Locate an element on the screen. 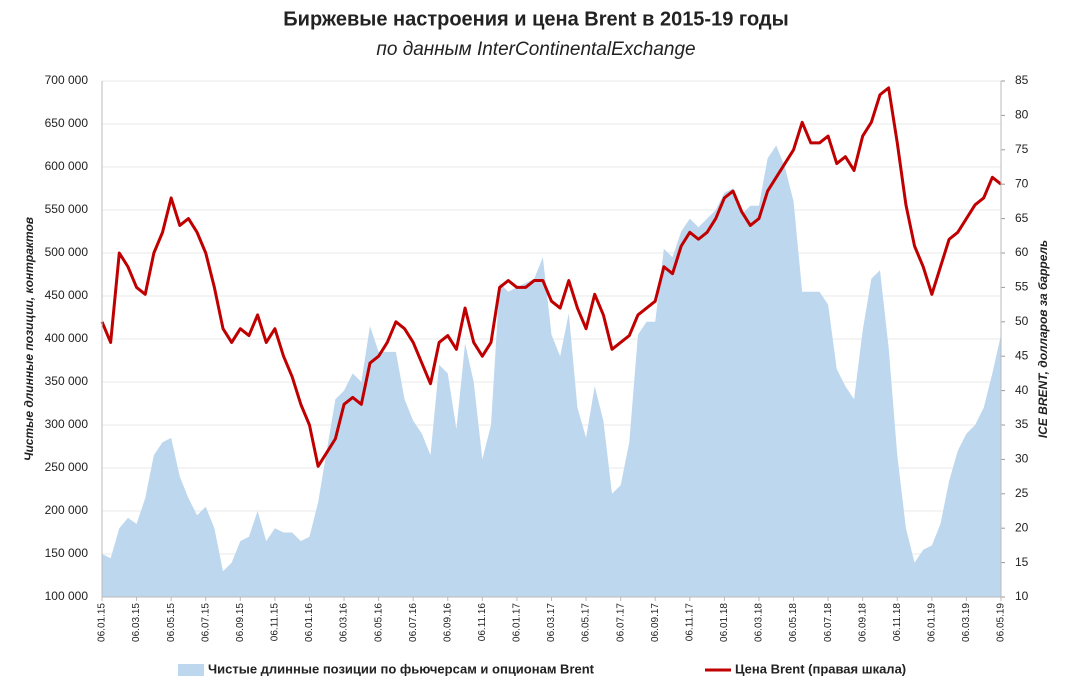 The image size is (1066, 691). y2-tick-label: 20 is located at coordinates (1022, 527).